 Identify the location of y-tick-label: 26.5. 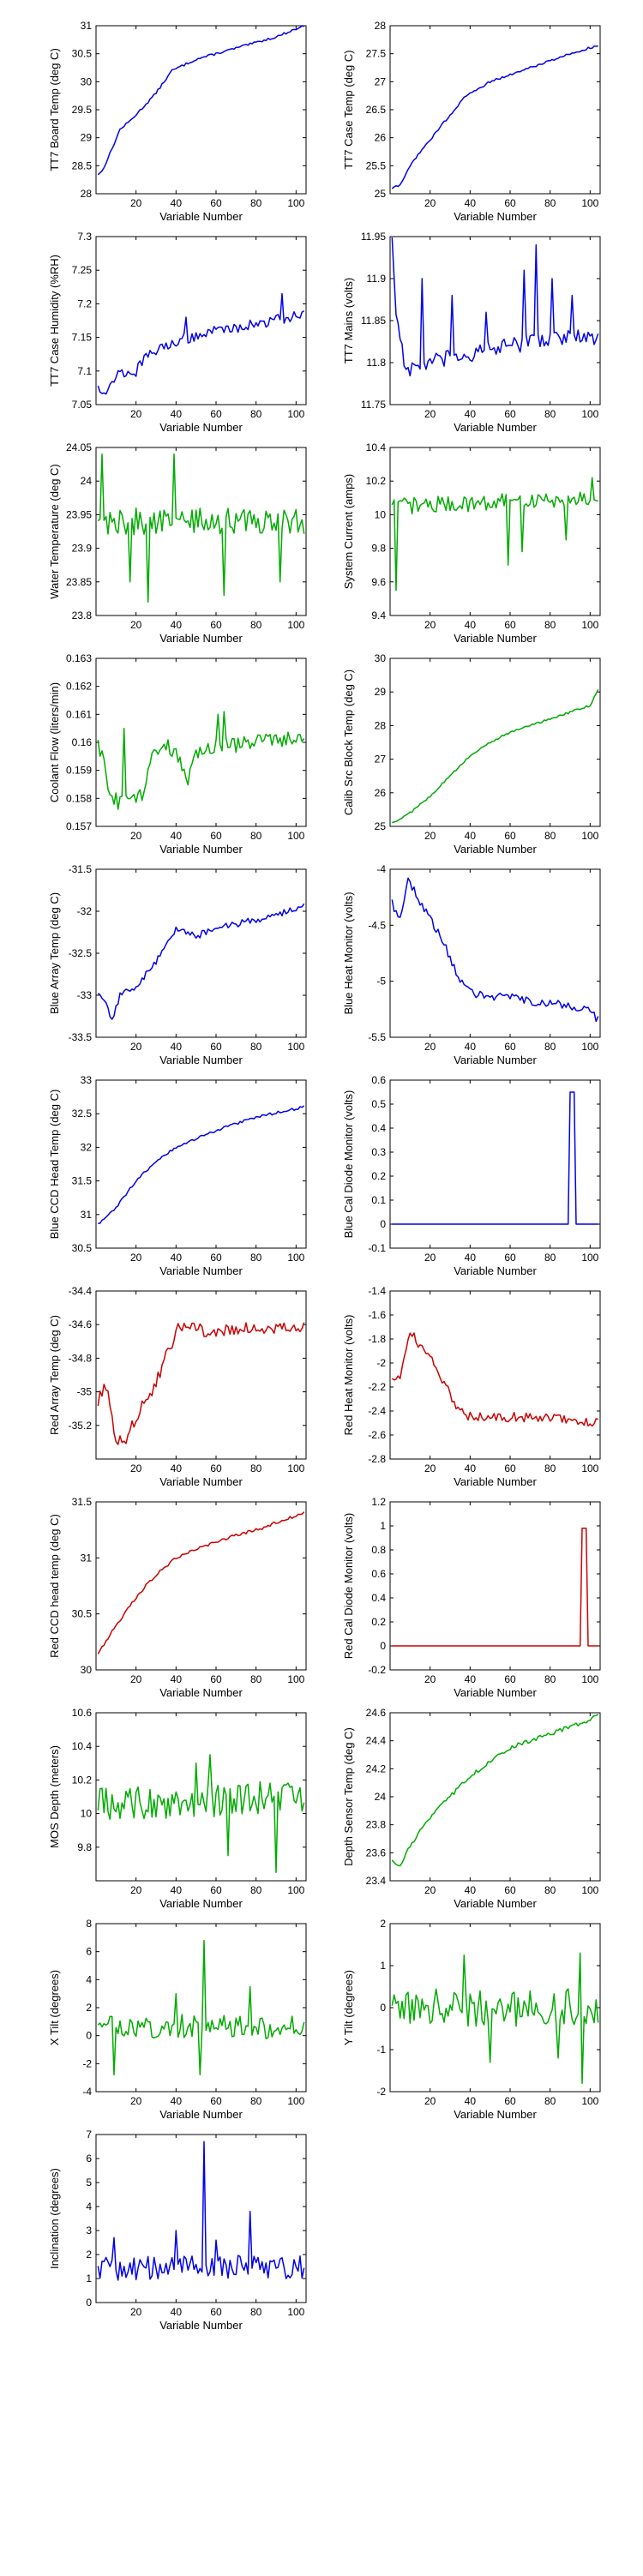
(376, 110).